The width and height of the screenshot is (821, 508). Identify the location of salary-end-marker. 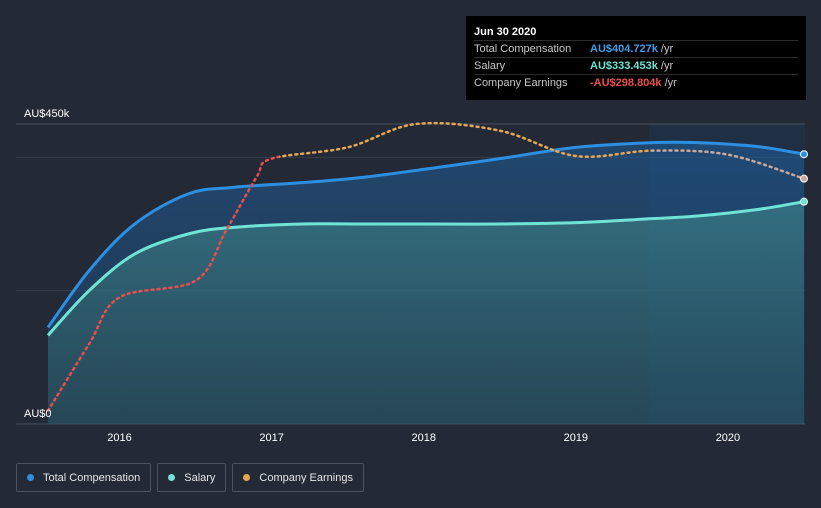
(804, 201).